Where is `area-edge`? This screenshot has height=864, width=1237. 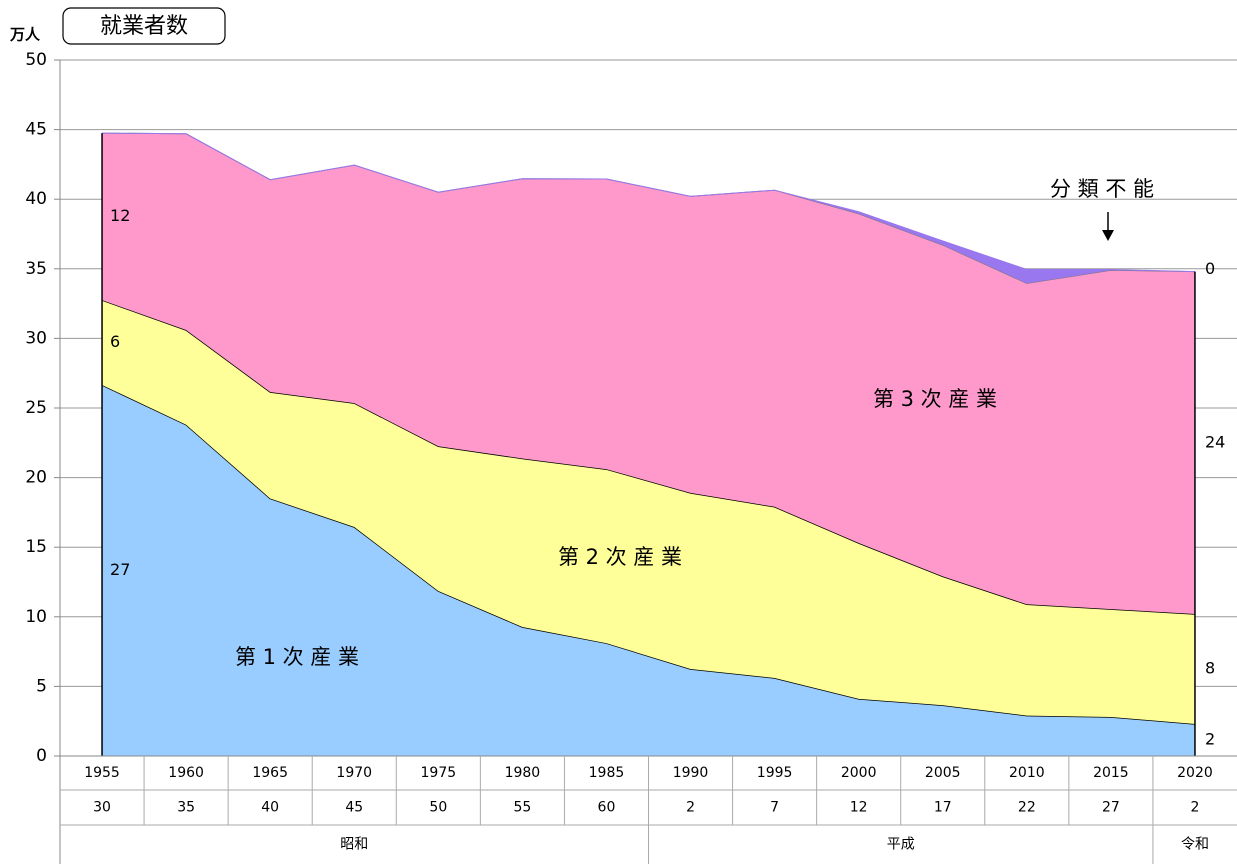 area-edge is located at coordinates (648, 202).